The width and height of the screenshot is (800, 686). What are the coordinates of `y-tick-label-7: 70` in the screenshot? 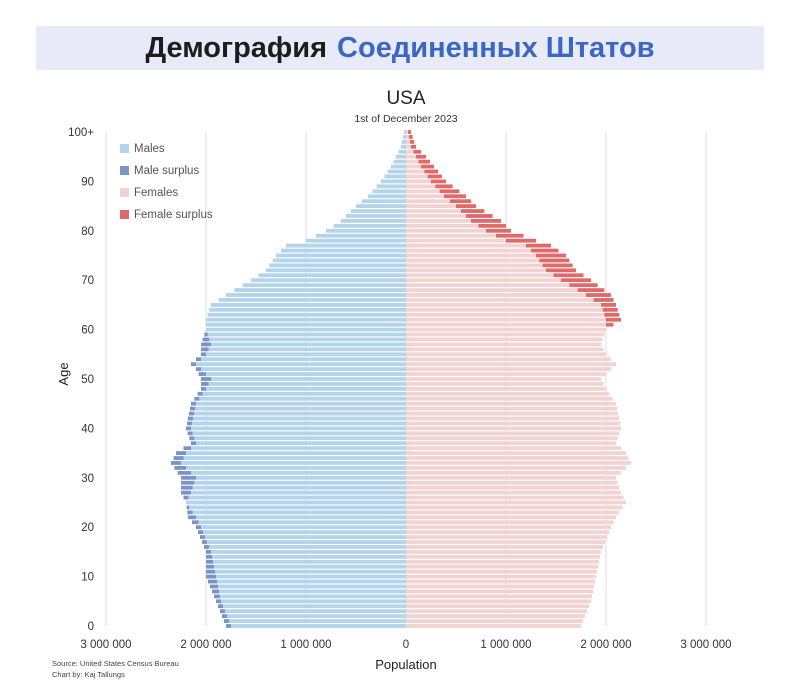 It's located at (87, 281).